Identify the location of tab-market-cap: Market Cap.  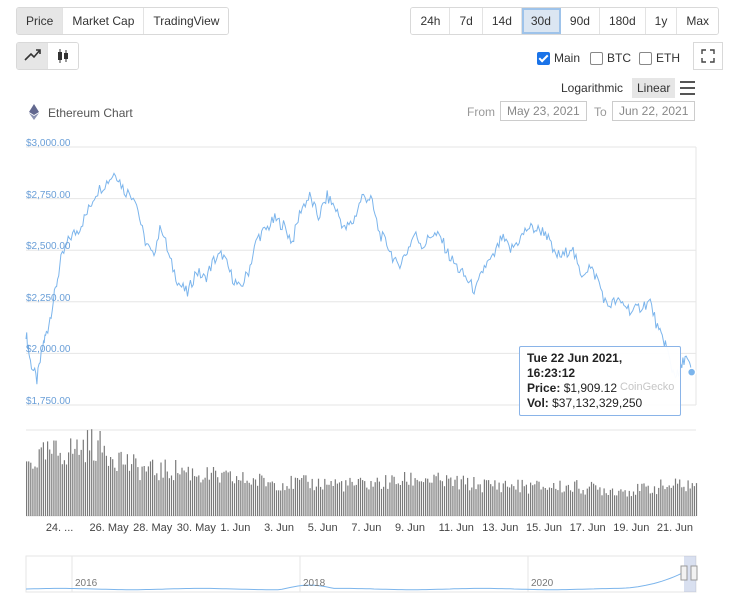
(104, 21).